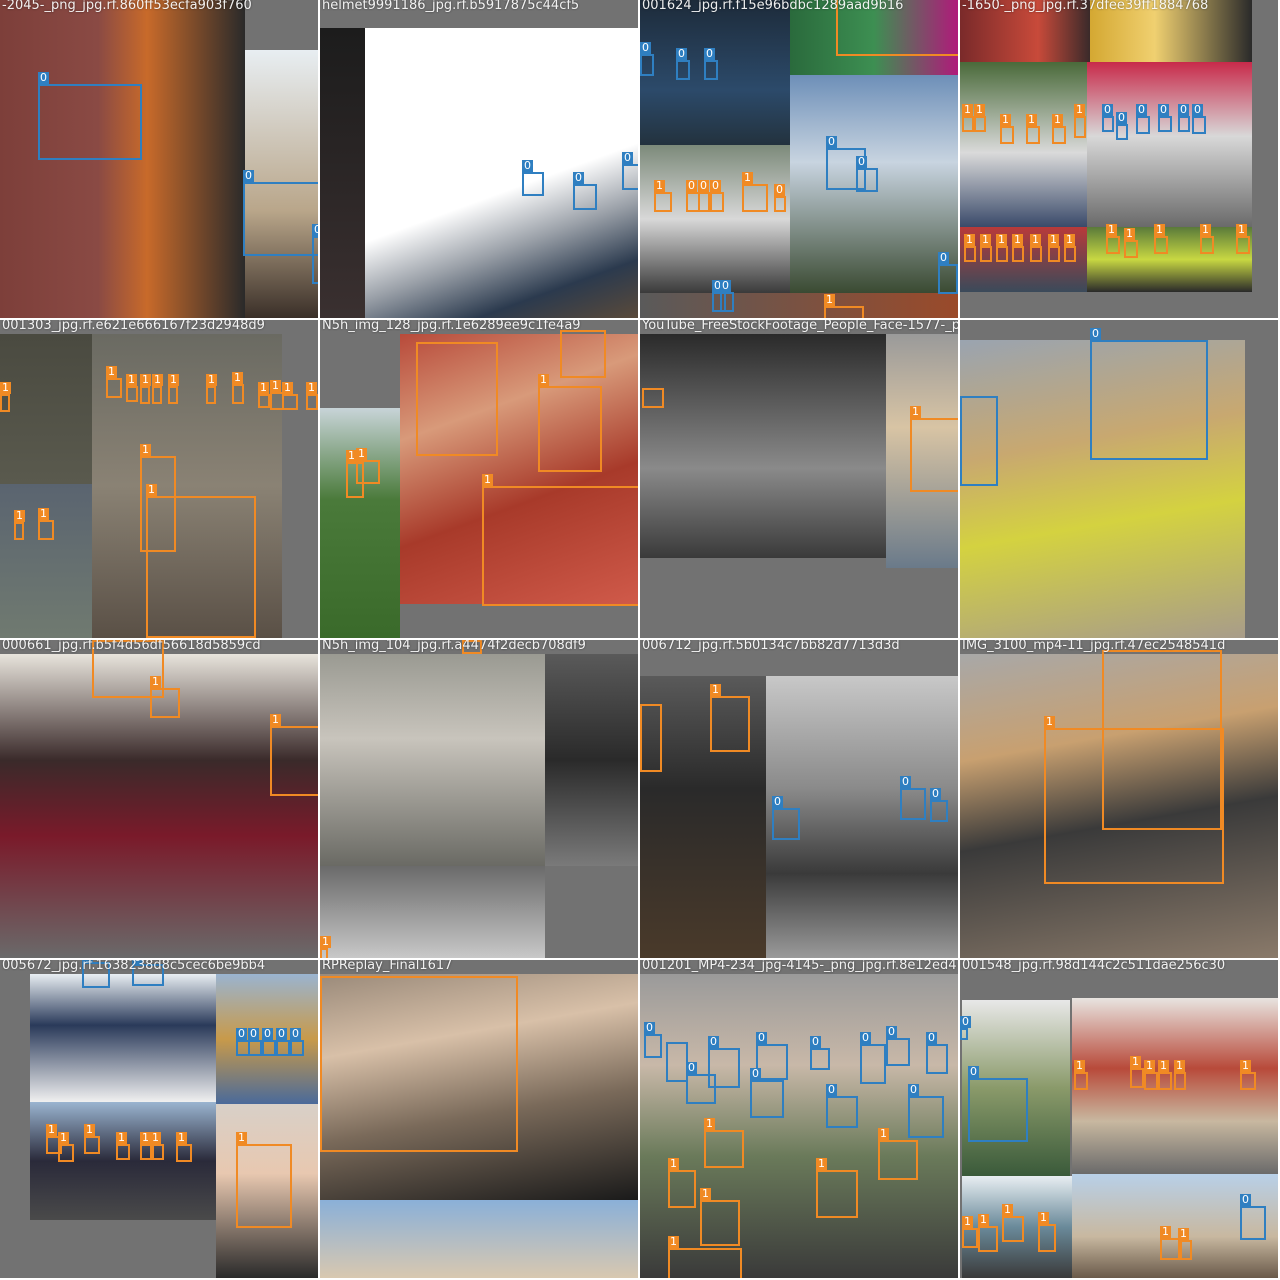  What do you see at coordinates (979, 441) in the screenshot?
I see `bbox-helmet` at bounding box center [979, 441].